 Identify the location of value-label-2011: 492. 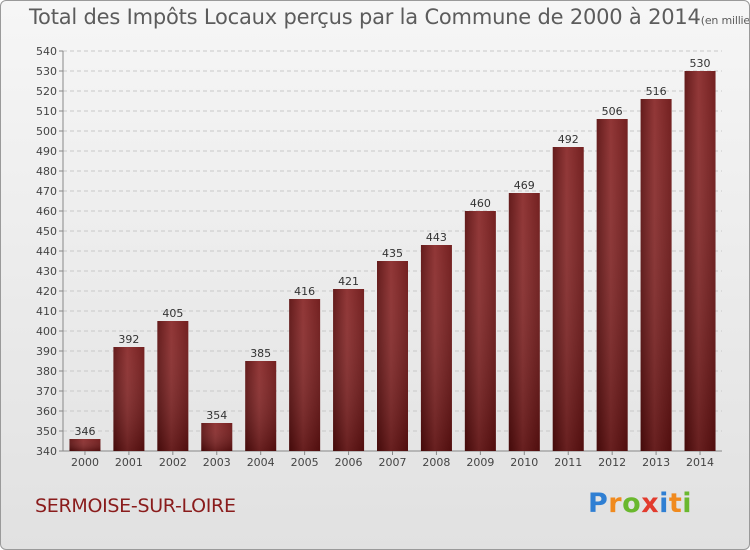
(568, 139).